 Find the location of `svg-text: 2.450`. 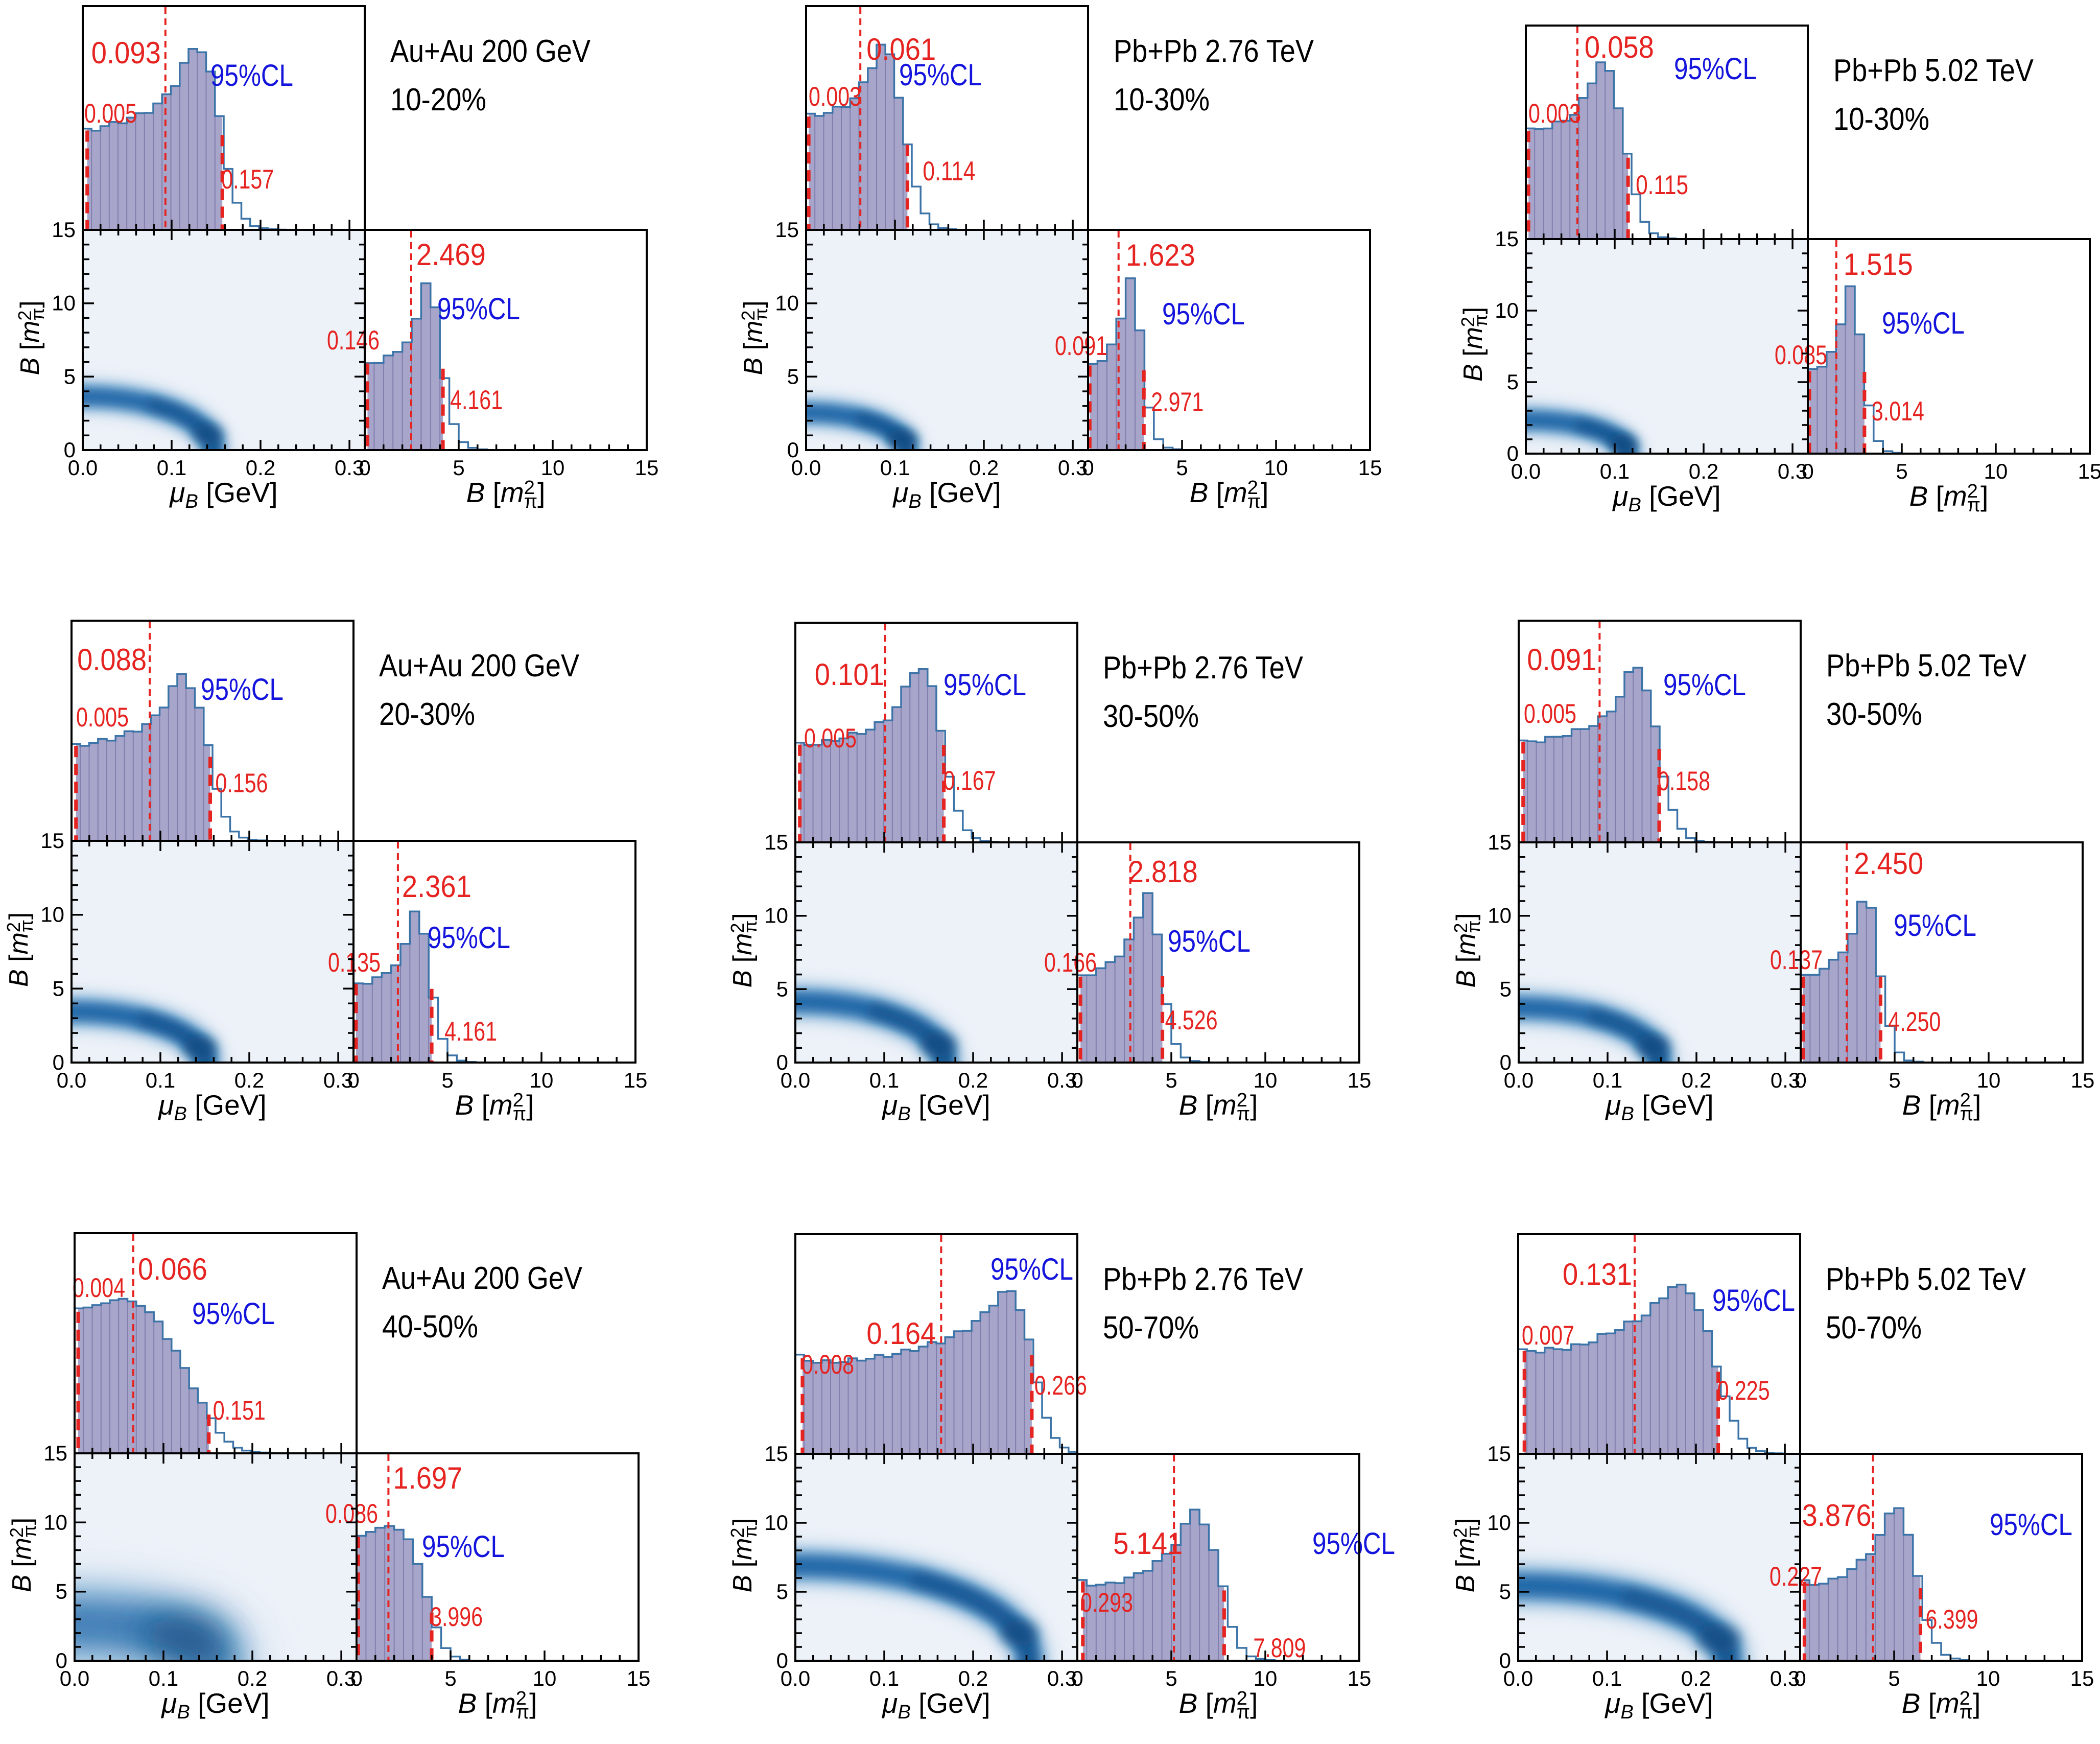

svg-text: 2.450 is located at coordinates (1888, 863).